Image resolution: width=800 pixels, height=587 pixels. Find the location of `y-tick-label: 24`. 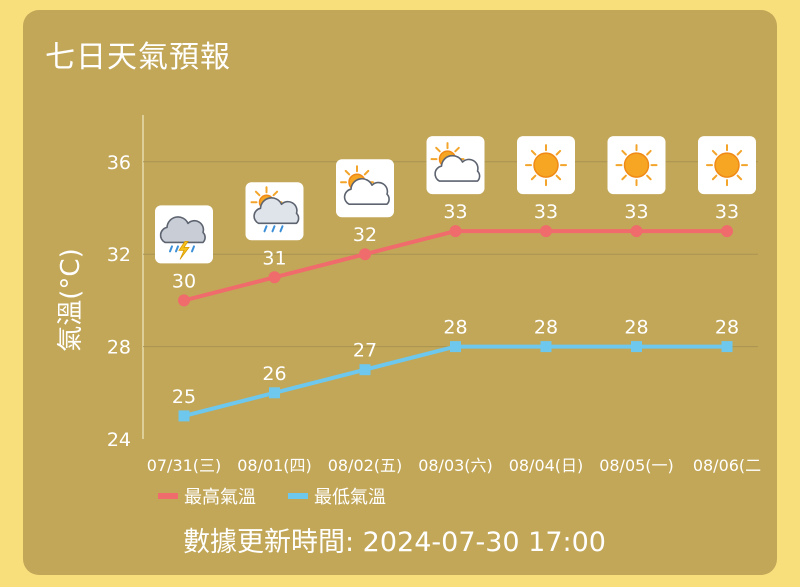

y-tick-label: 24 is located at coordinates (119, 440).